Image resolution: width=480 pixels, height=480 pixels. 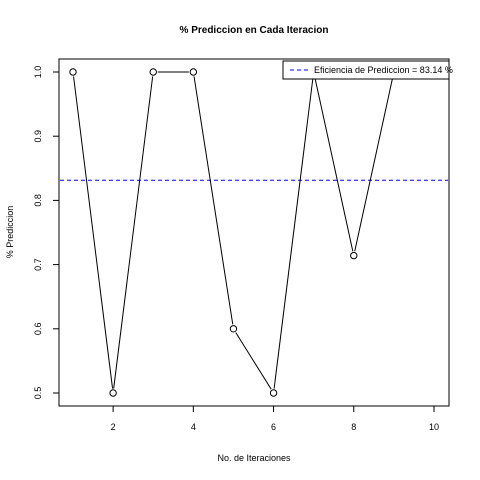 I want to click on y-tick-label: 0.9, so click(x=38, y=136).